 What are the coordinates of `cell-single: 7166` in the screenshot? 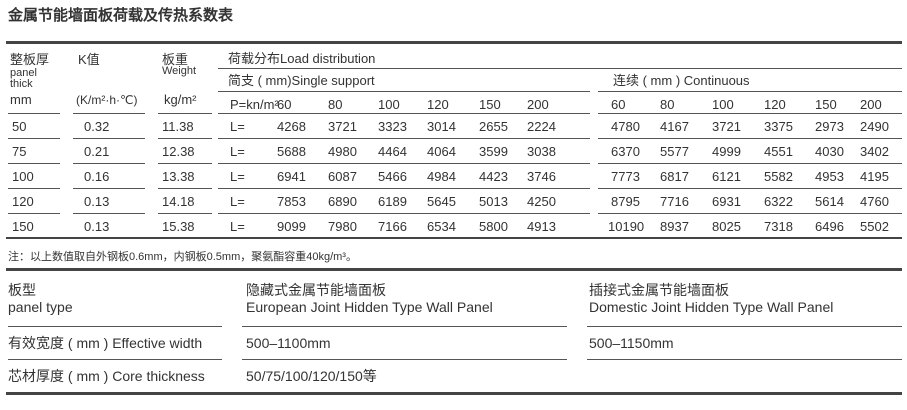 It's located at (392, 226).